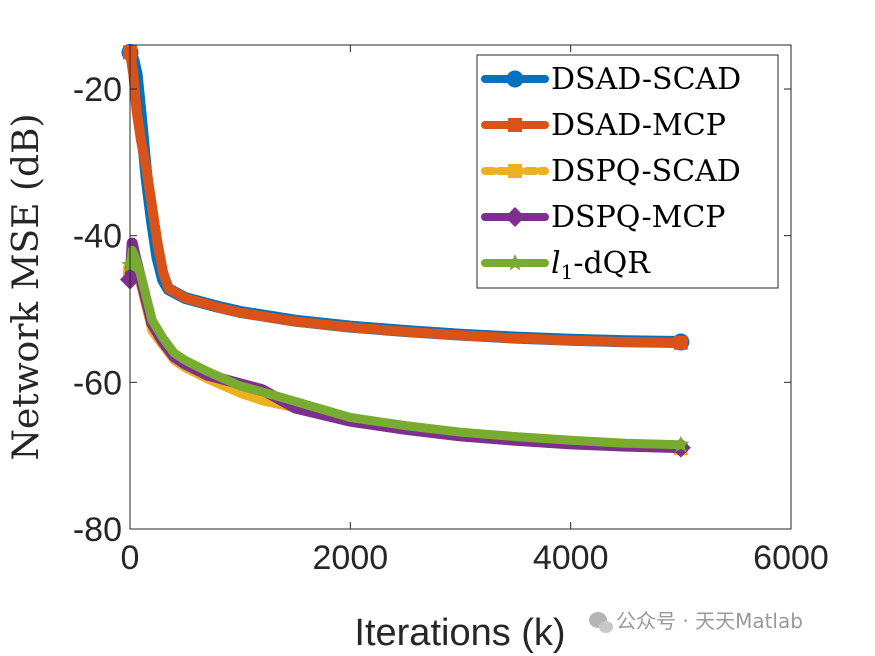  Describe the element at coordinates (97, 530) in the screenshot. I see `y-tick-label: -80` at that location.